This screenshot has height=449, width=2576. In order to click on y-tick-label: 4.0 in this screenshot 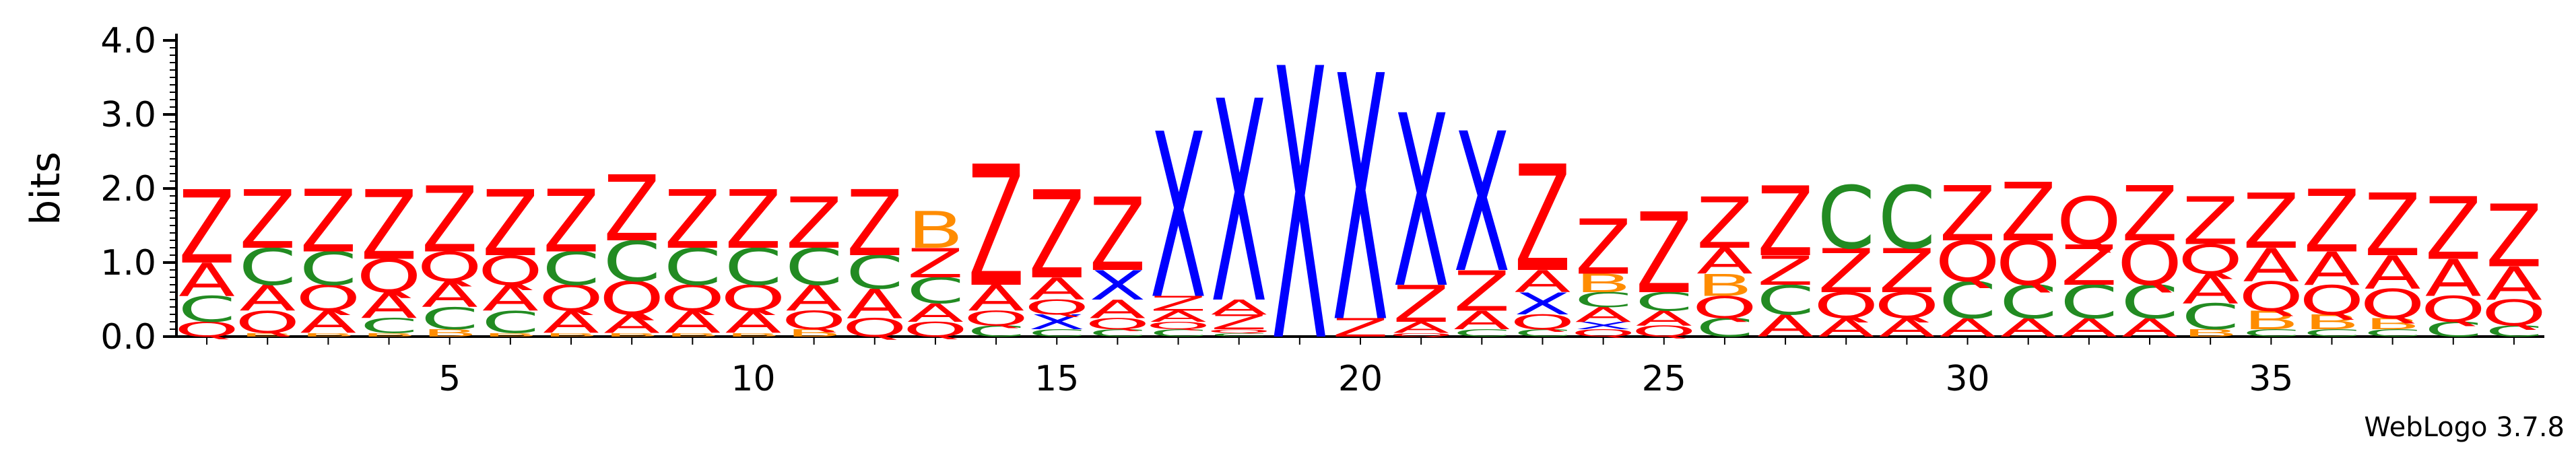, I will do `click(128, 41)`.